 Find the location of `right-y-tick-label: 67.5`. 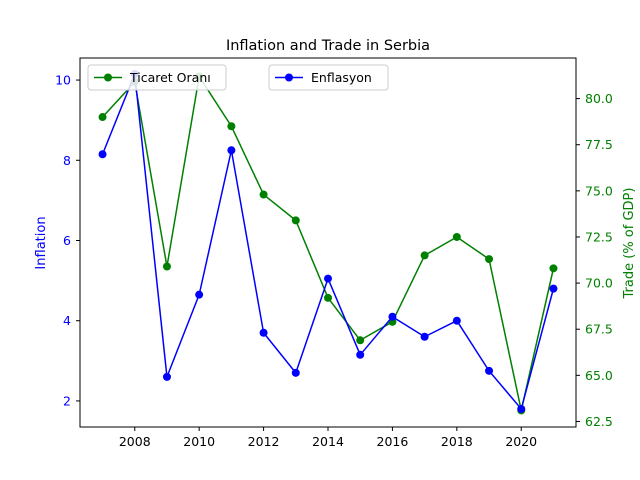

right-y-tick-label: 67.5 is located at coordinates (599, 329).